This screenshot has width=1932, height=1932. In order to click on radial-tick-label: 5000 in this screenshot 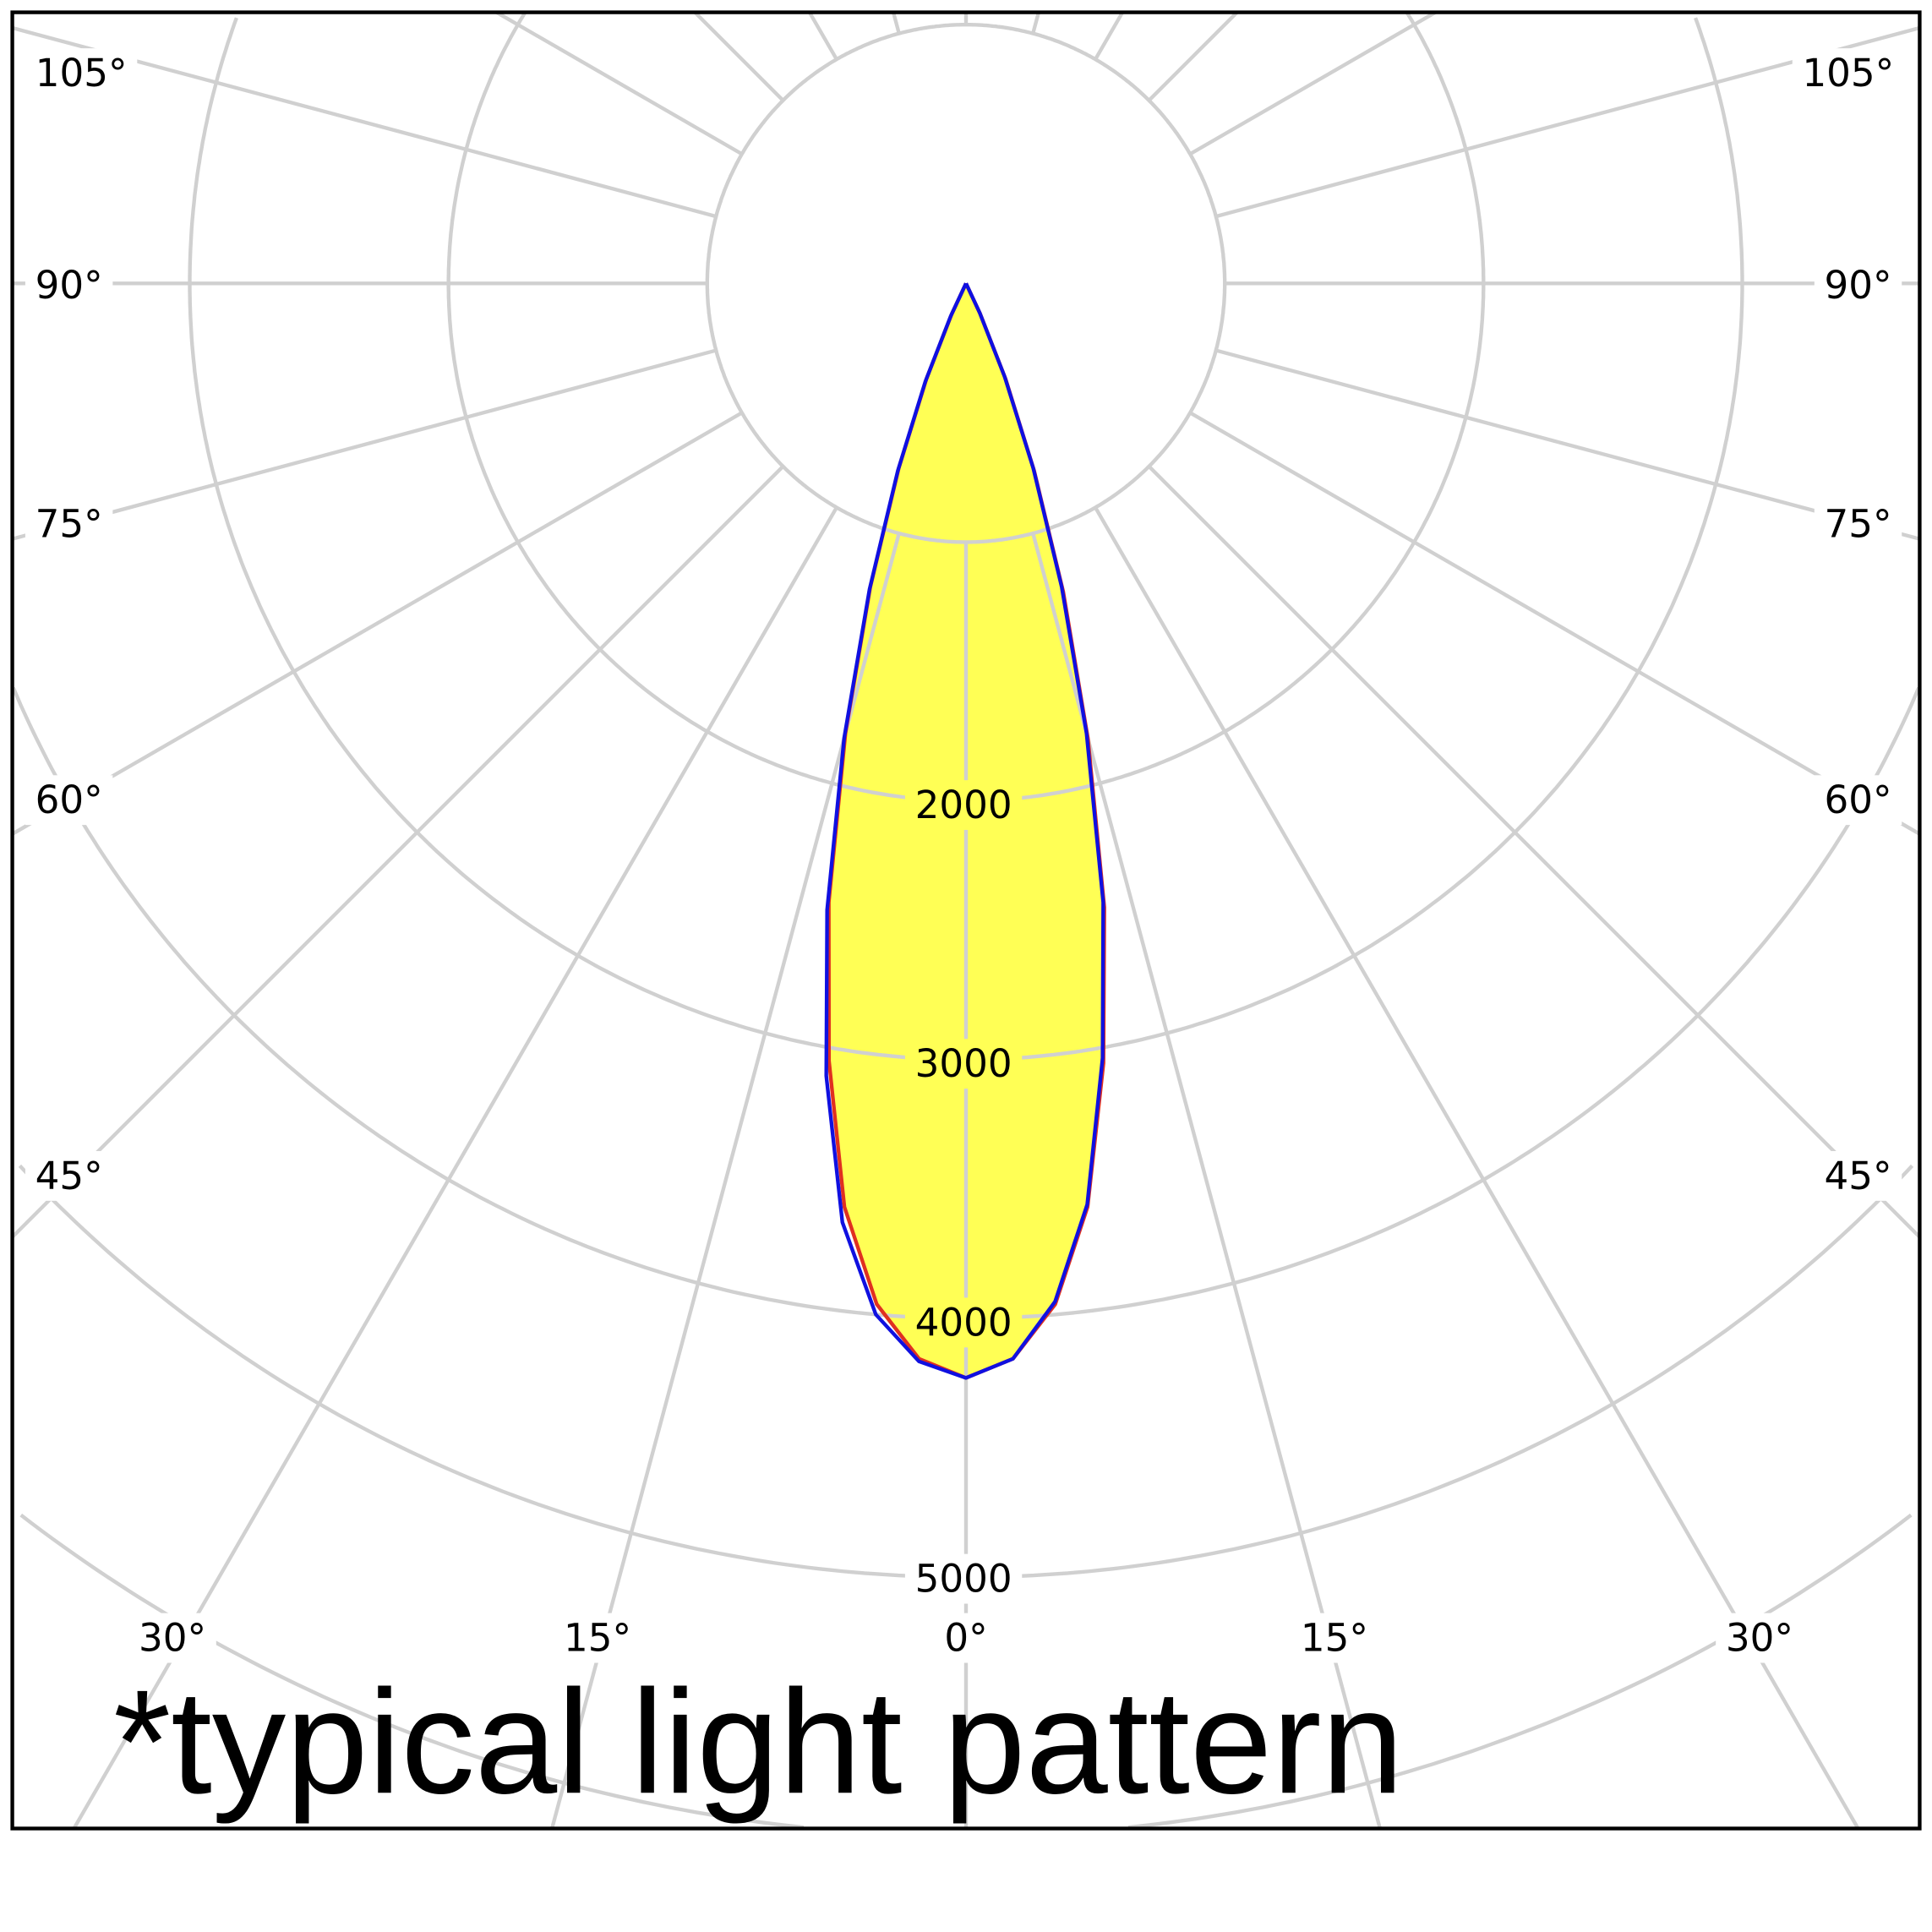, I will do `click(963, 1579)`.